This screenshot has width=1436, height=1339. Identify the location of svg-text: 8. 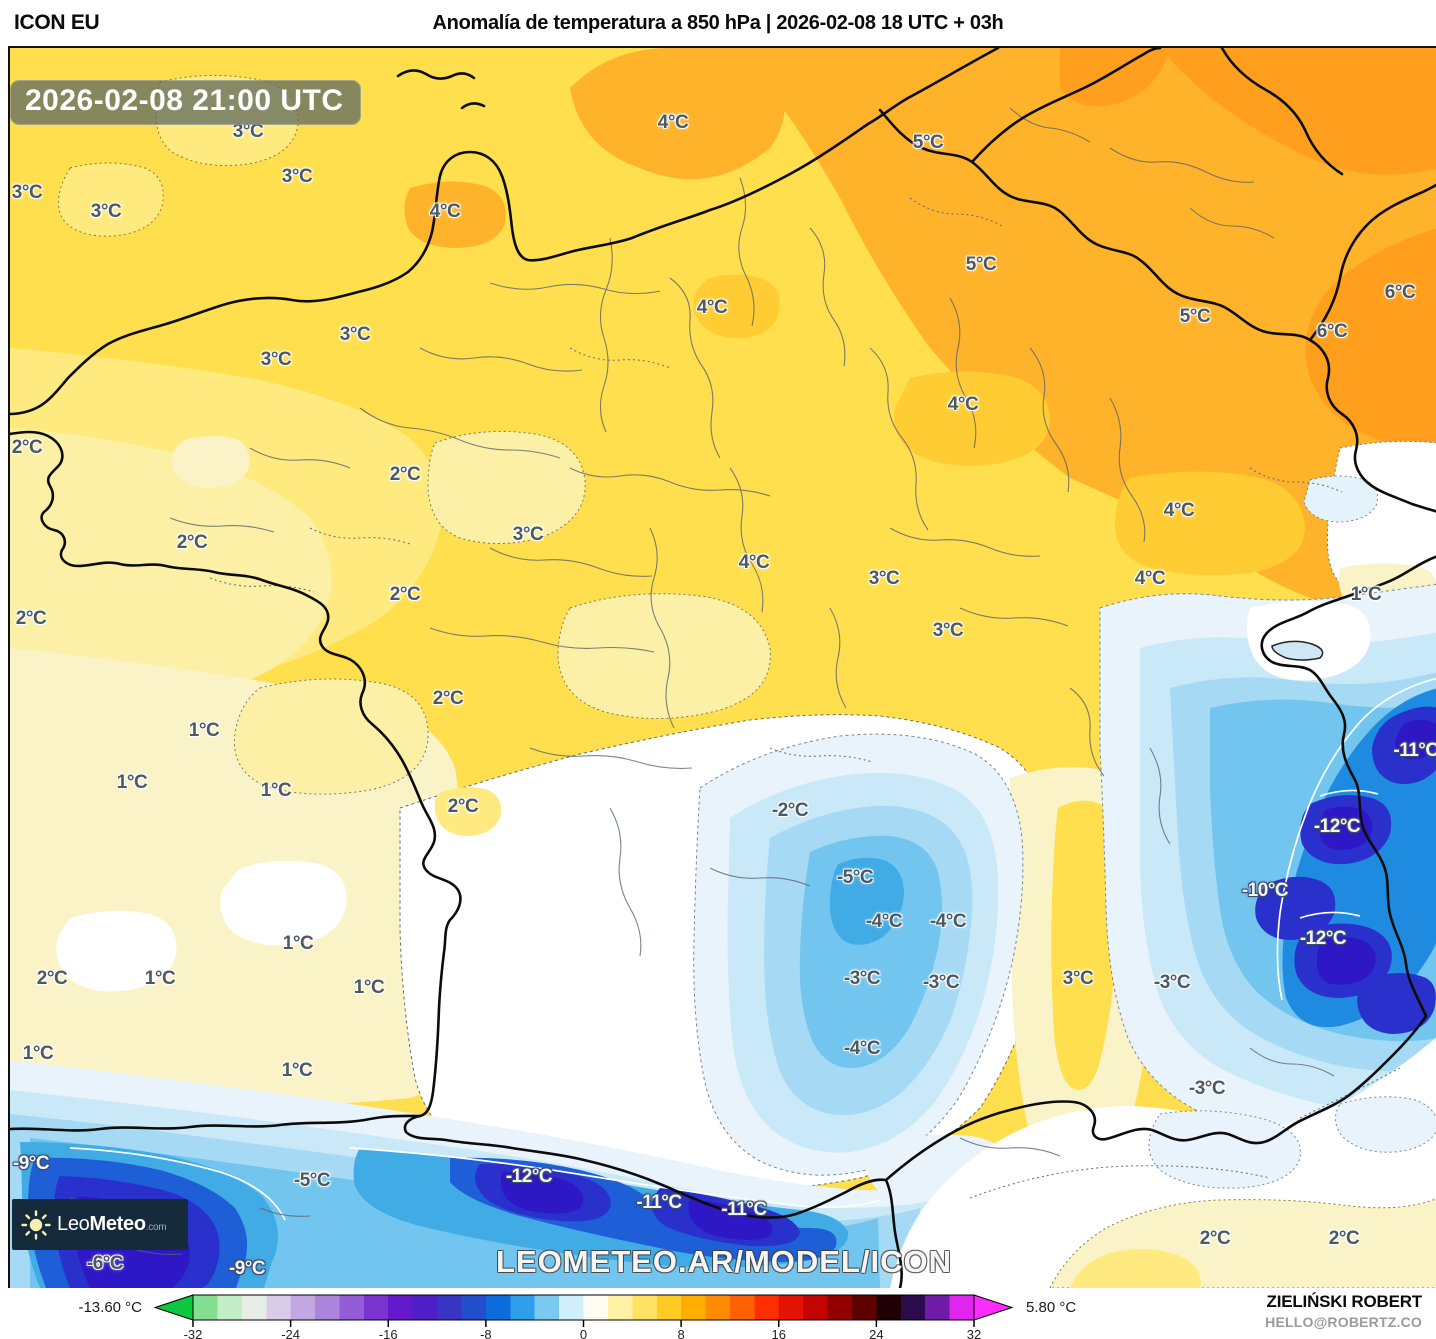
(681, 1333).